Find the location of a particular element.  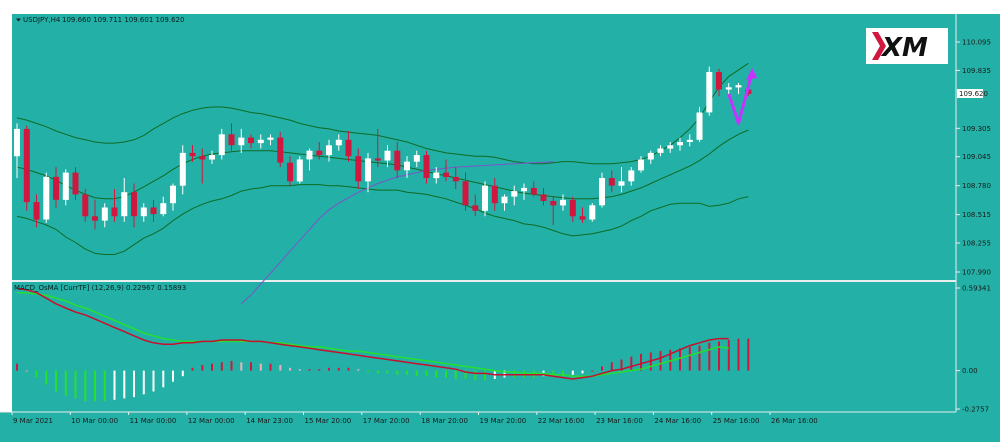

bollinger-lower-line is located at coordinates (382, 219).